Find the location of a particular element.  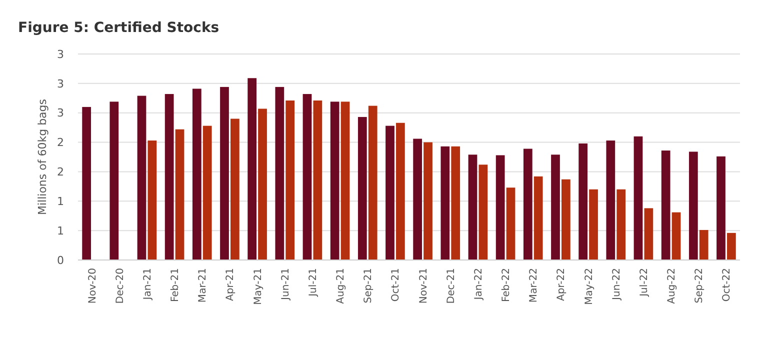

x-tick-label: Dec-21 is located at coordinates (451, 286).